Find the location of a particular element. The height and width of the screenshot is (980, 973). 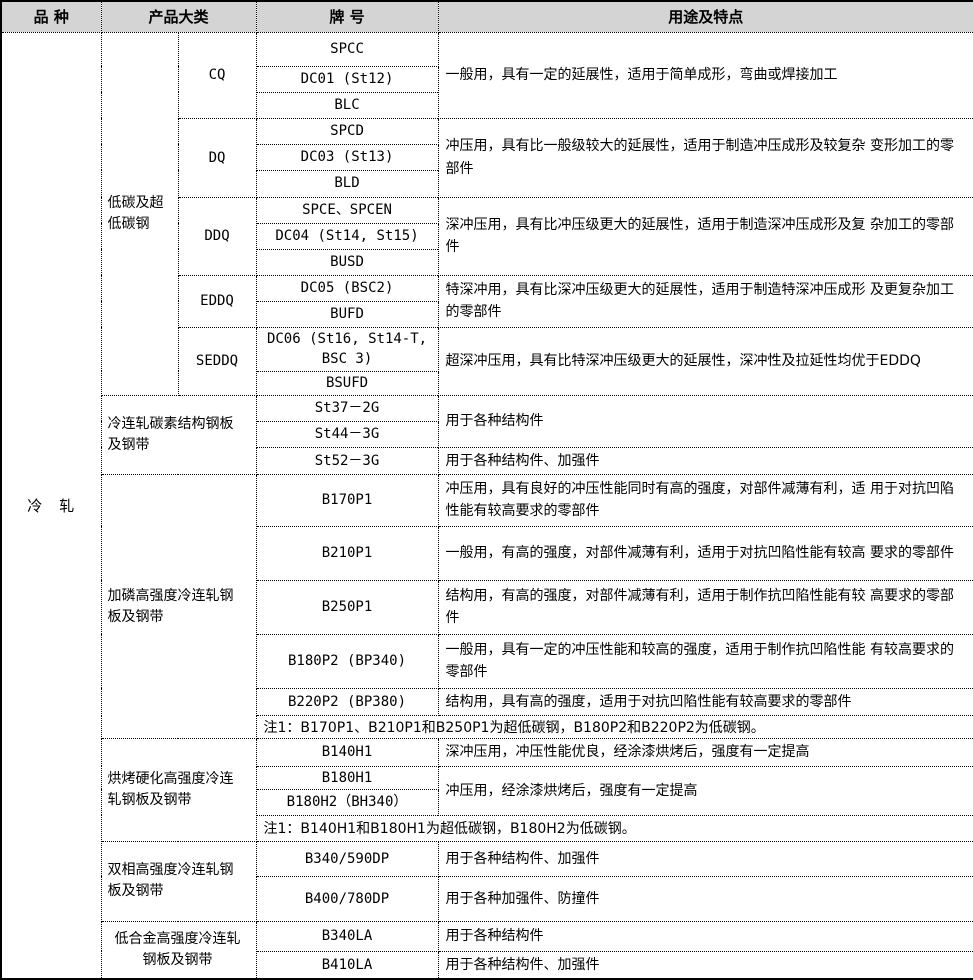

grade-cell: B140H1 is located at coordinates (347, 752).